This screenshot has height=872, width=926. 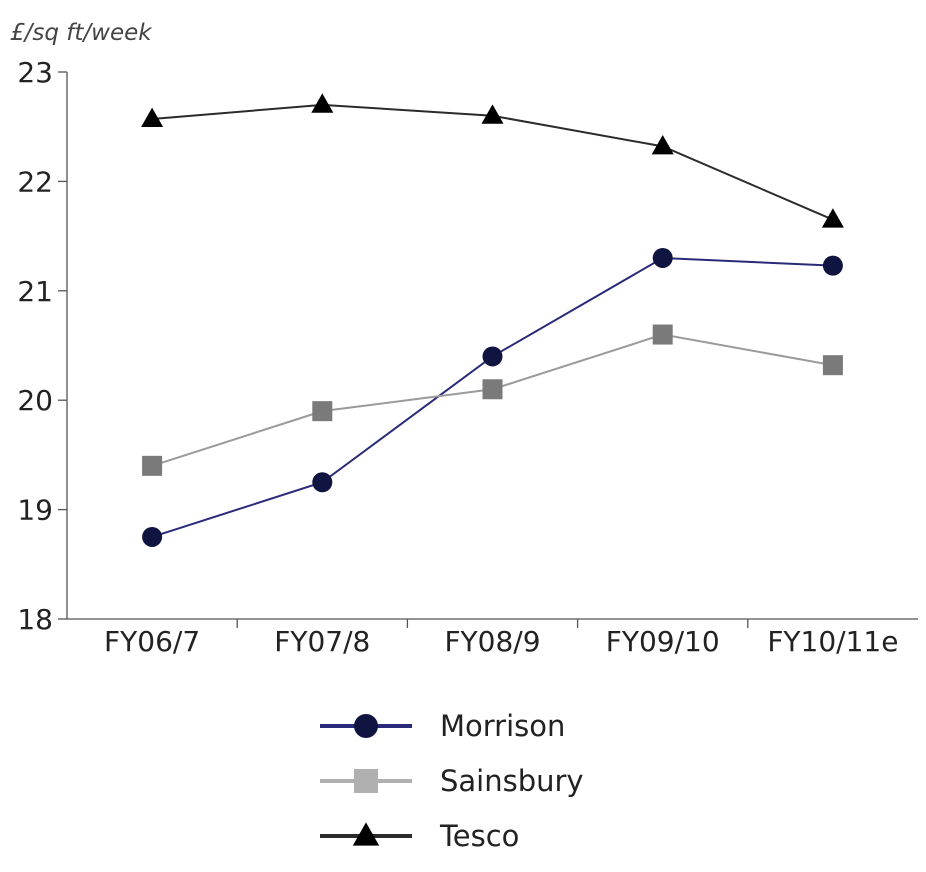 I want to click on y-tick-label: 21, so click(x=35, y=291).